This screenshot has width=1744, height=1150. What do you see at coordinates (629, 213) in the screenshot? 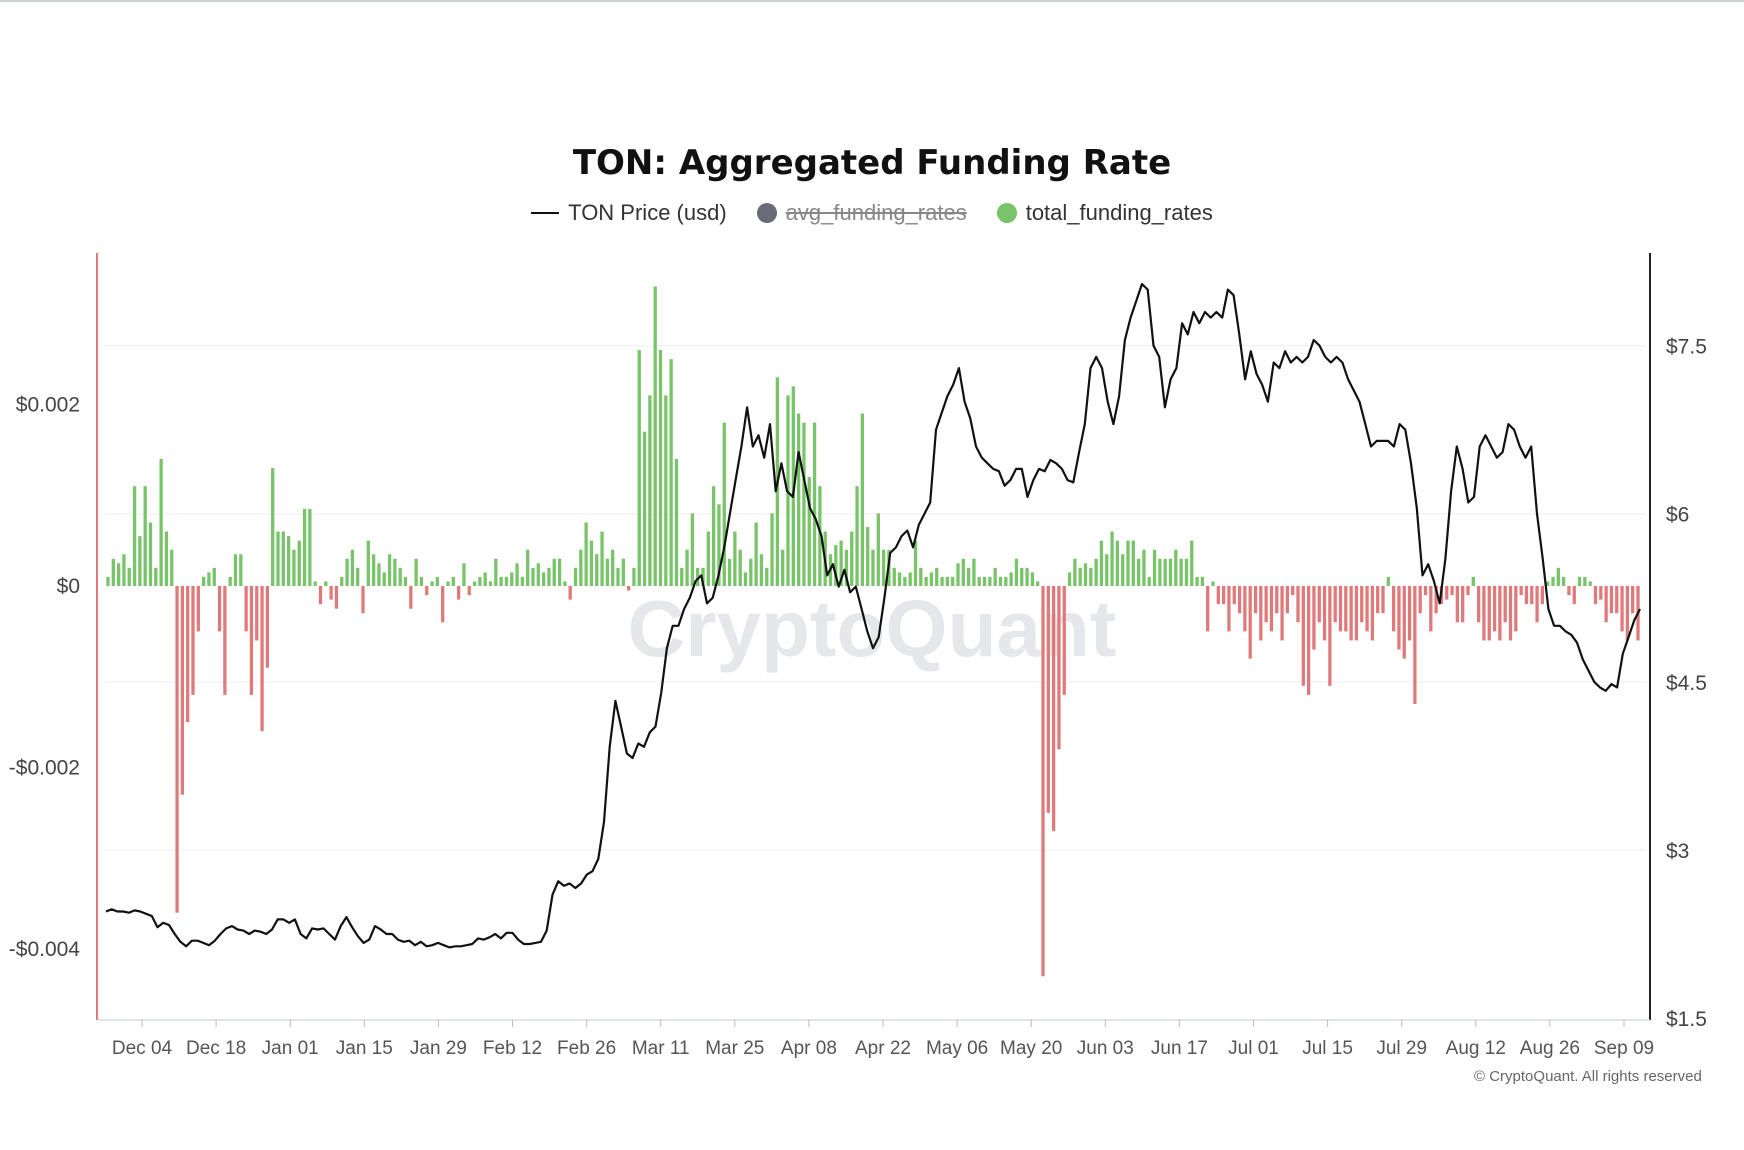
I see `legend-item-ton-price: TON Price (usd)` at bounding box center [629, 213].